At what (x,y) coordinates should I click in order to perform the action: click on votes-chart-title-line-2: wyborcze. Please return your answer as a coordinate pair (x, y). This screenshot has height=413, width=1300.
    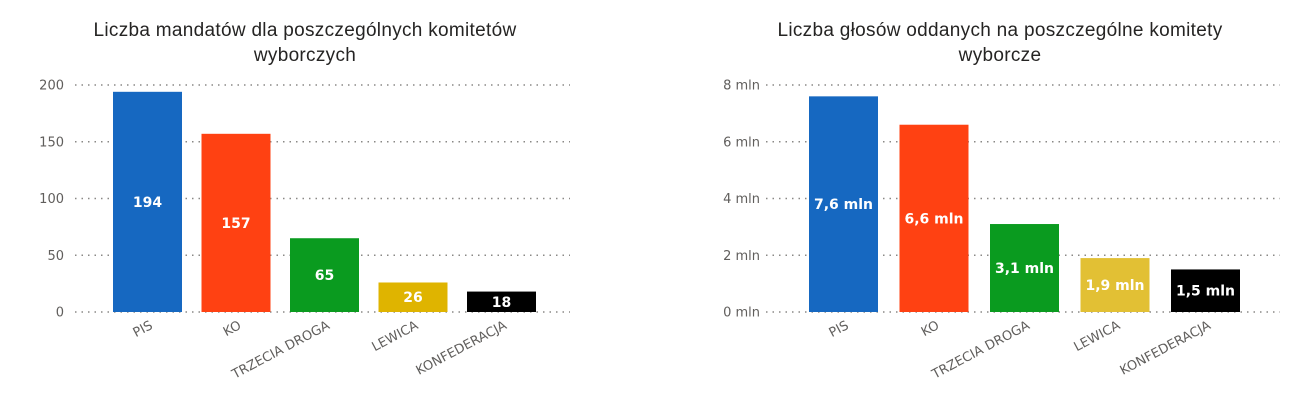
    Looking at the image, I should click on (1000, 55).